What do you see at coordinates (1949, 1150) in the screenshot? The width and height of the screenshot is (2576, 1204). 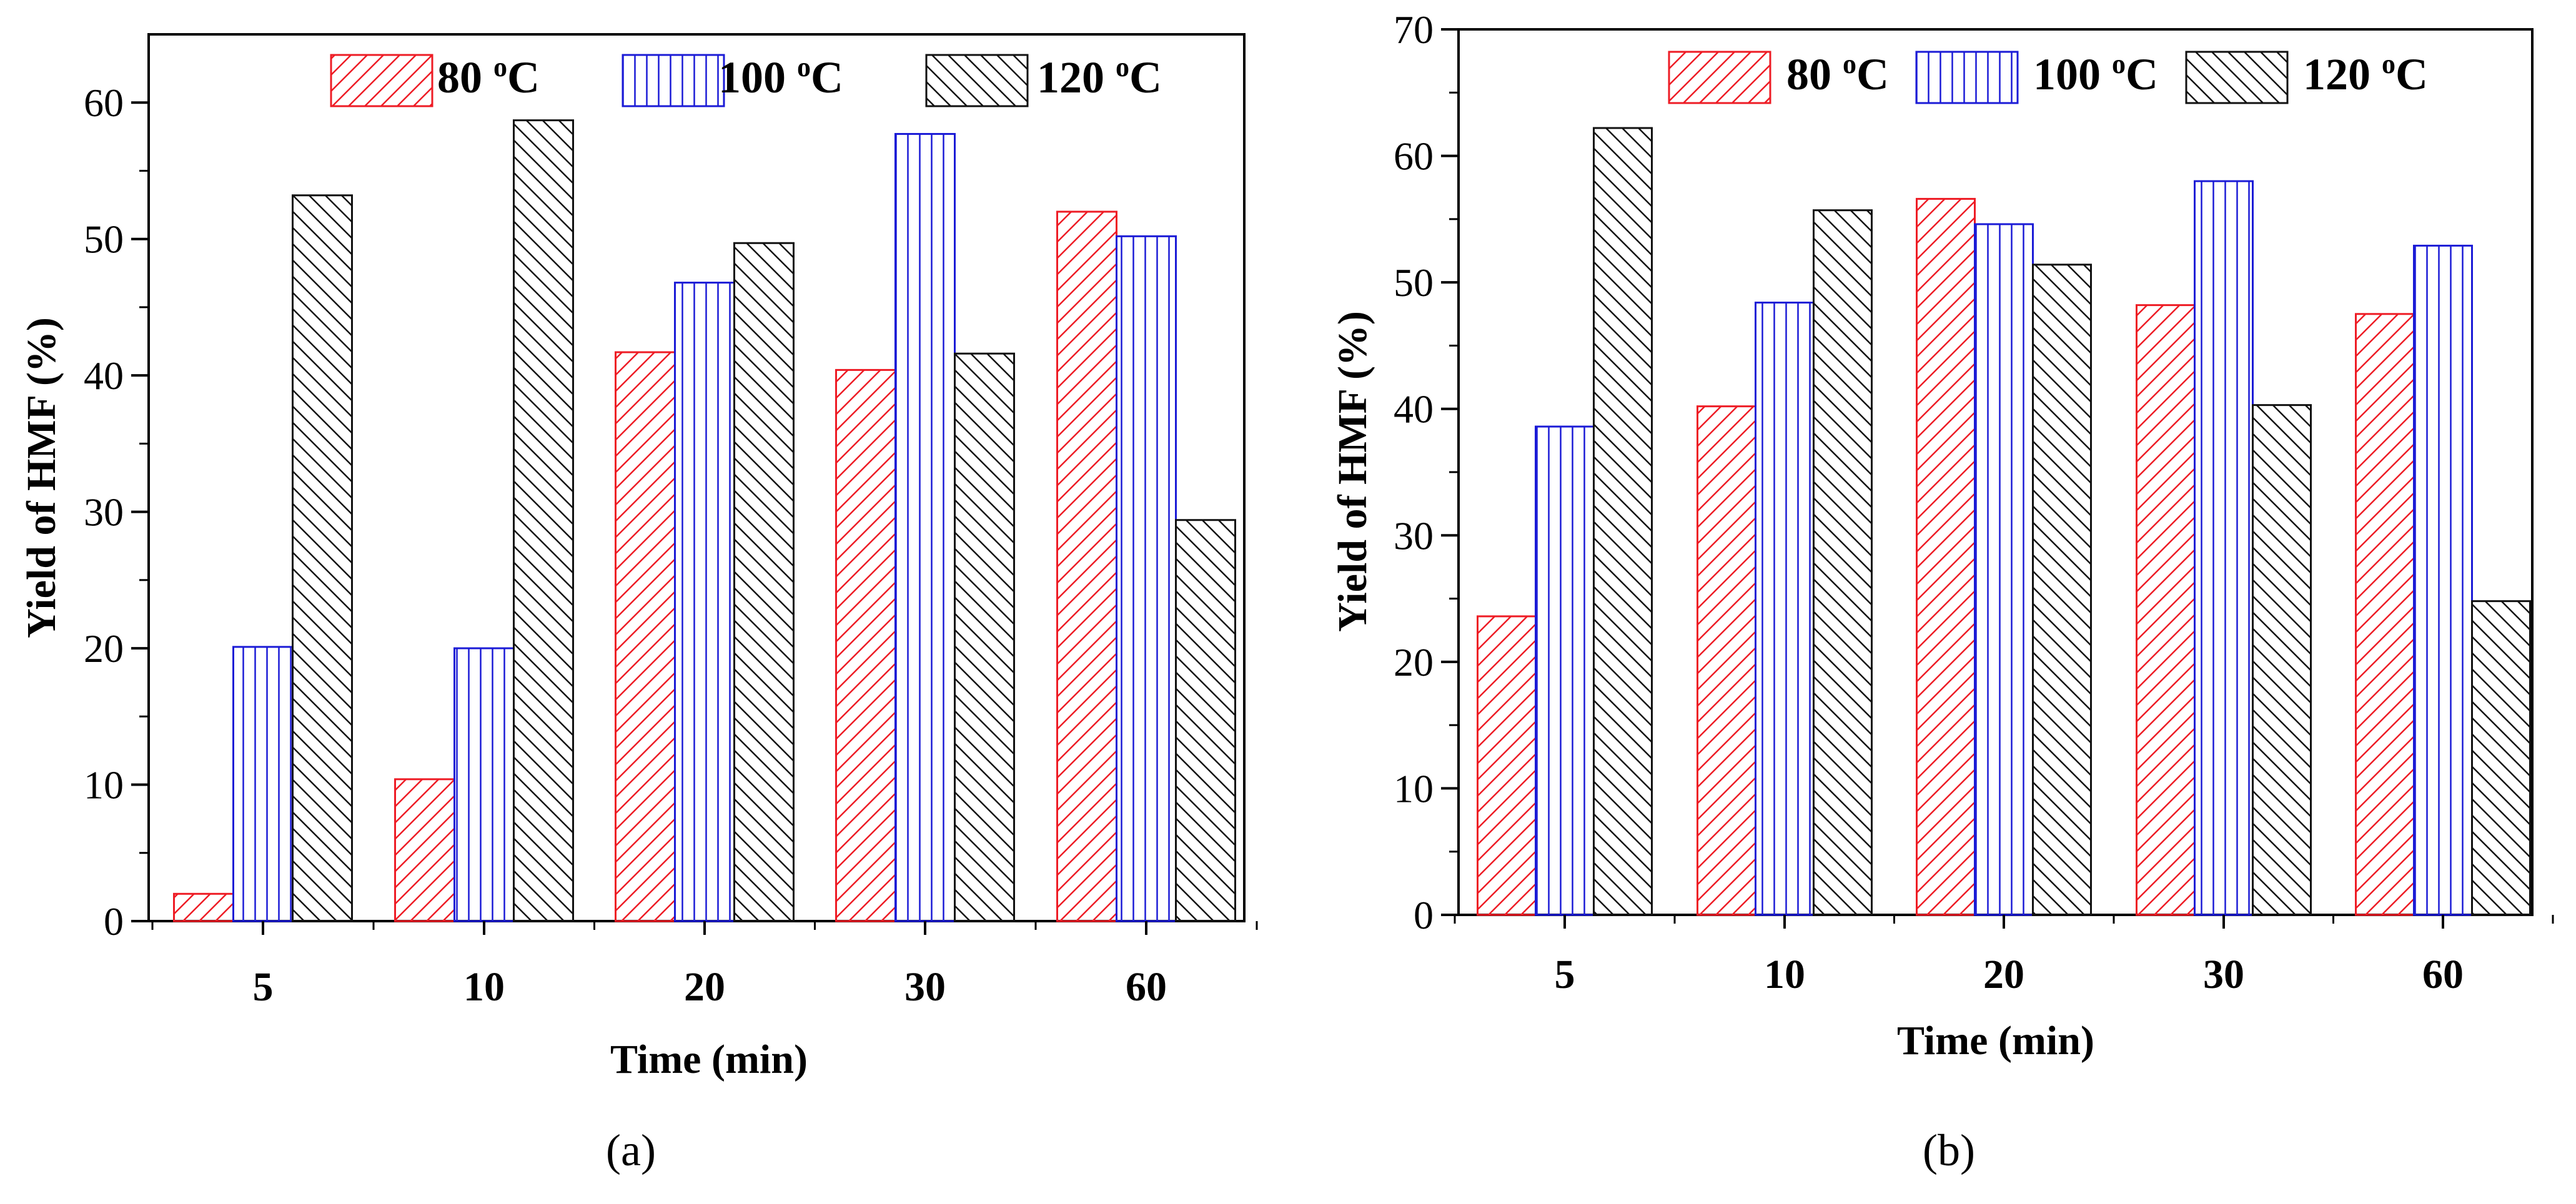 I see `panel-label: (b)` at bounding box center [1949, 1150].